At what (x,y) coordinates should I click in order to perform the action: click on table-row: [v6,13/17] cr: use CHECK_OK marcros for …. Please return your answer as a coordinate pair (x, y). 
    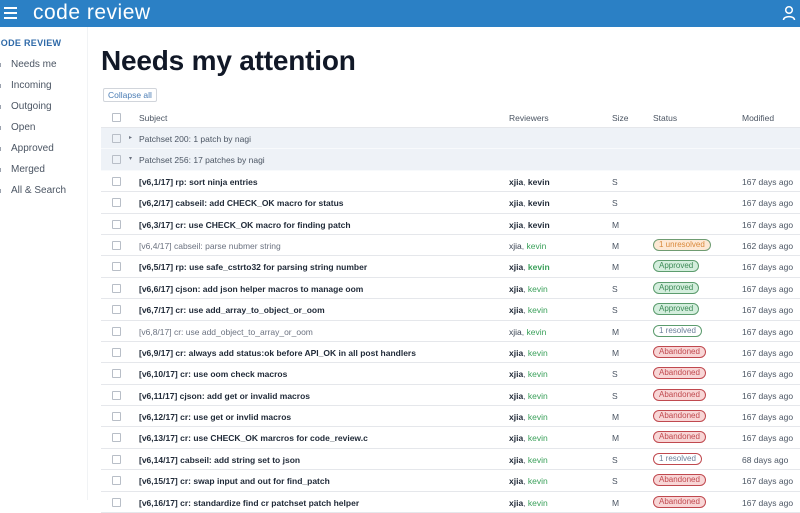
    Looking at the image, I should click on (450, 438).